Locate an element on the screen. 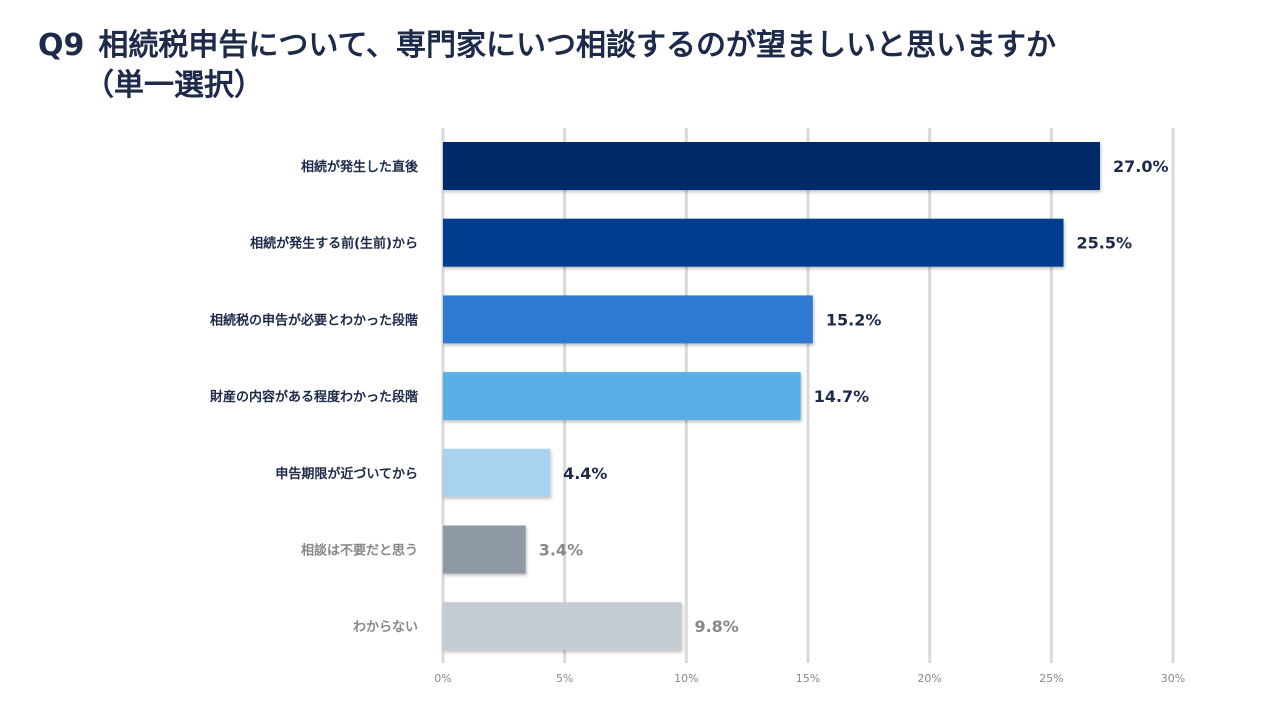 This screenshot has width=1280, height=720. question-text: 相続税申告について、専門家にいつ相談するのが望ましいと思いますか is located at coordinates (577, 45).